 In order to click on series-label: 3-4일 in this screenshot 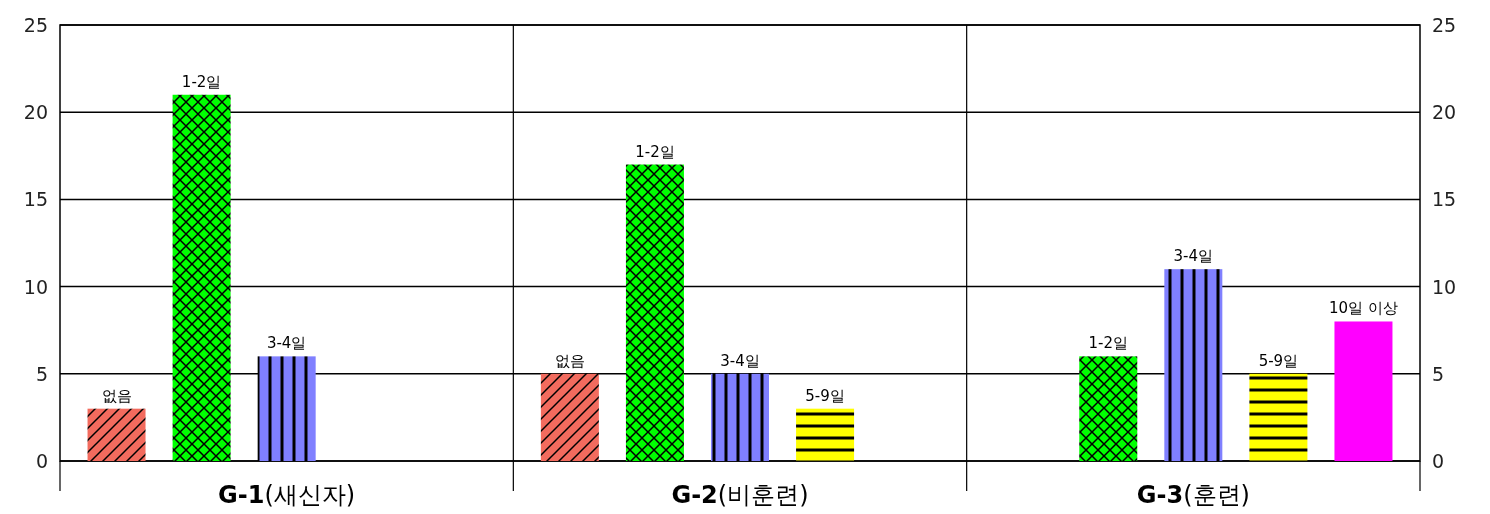, I will do `click(286, 343)`.